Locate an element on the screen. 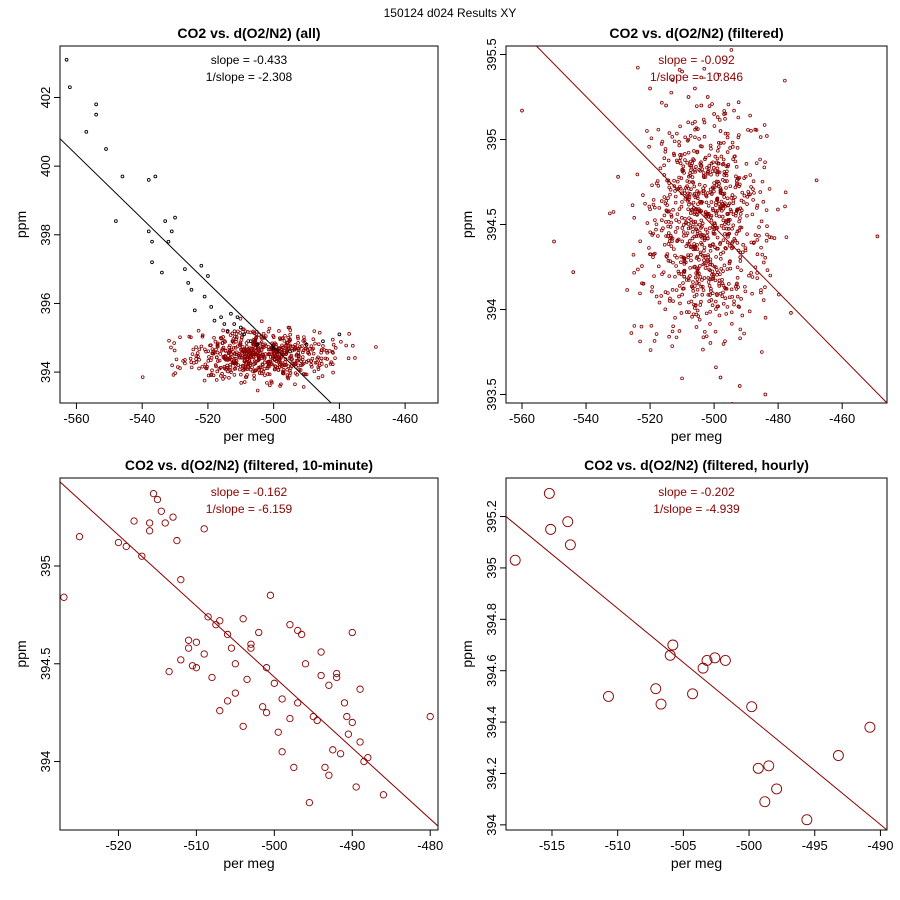 The height and width of the screenshot is (900, 900). x-tick-label: -480 is located at coordinates (430, 845).